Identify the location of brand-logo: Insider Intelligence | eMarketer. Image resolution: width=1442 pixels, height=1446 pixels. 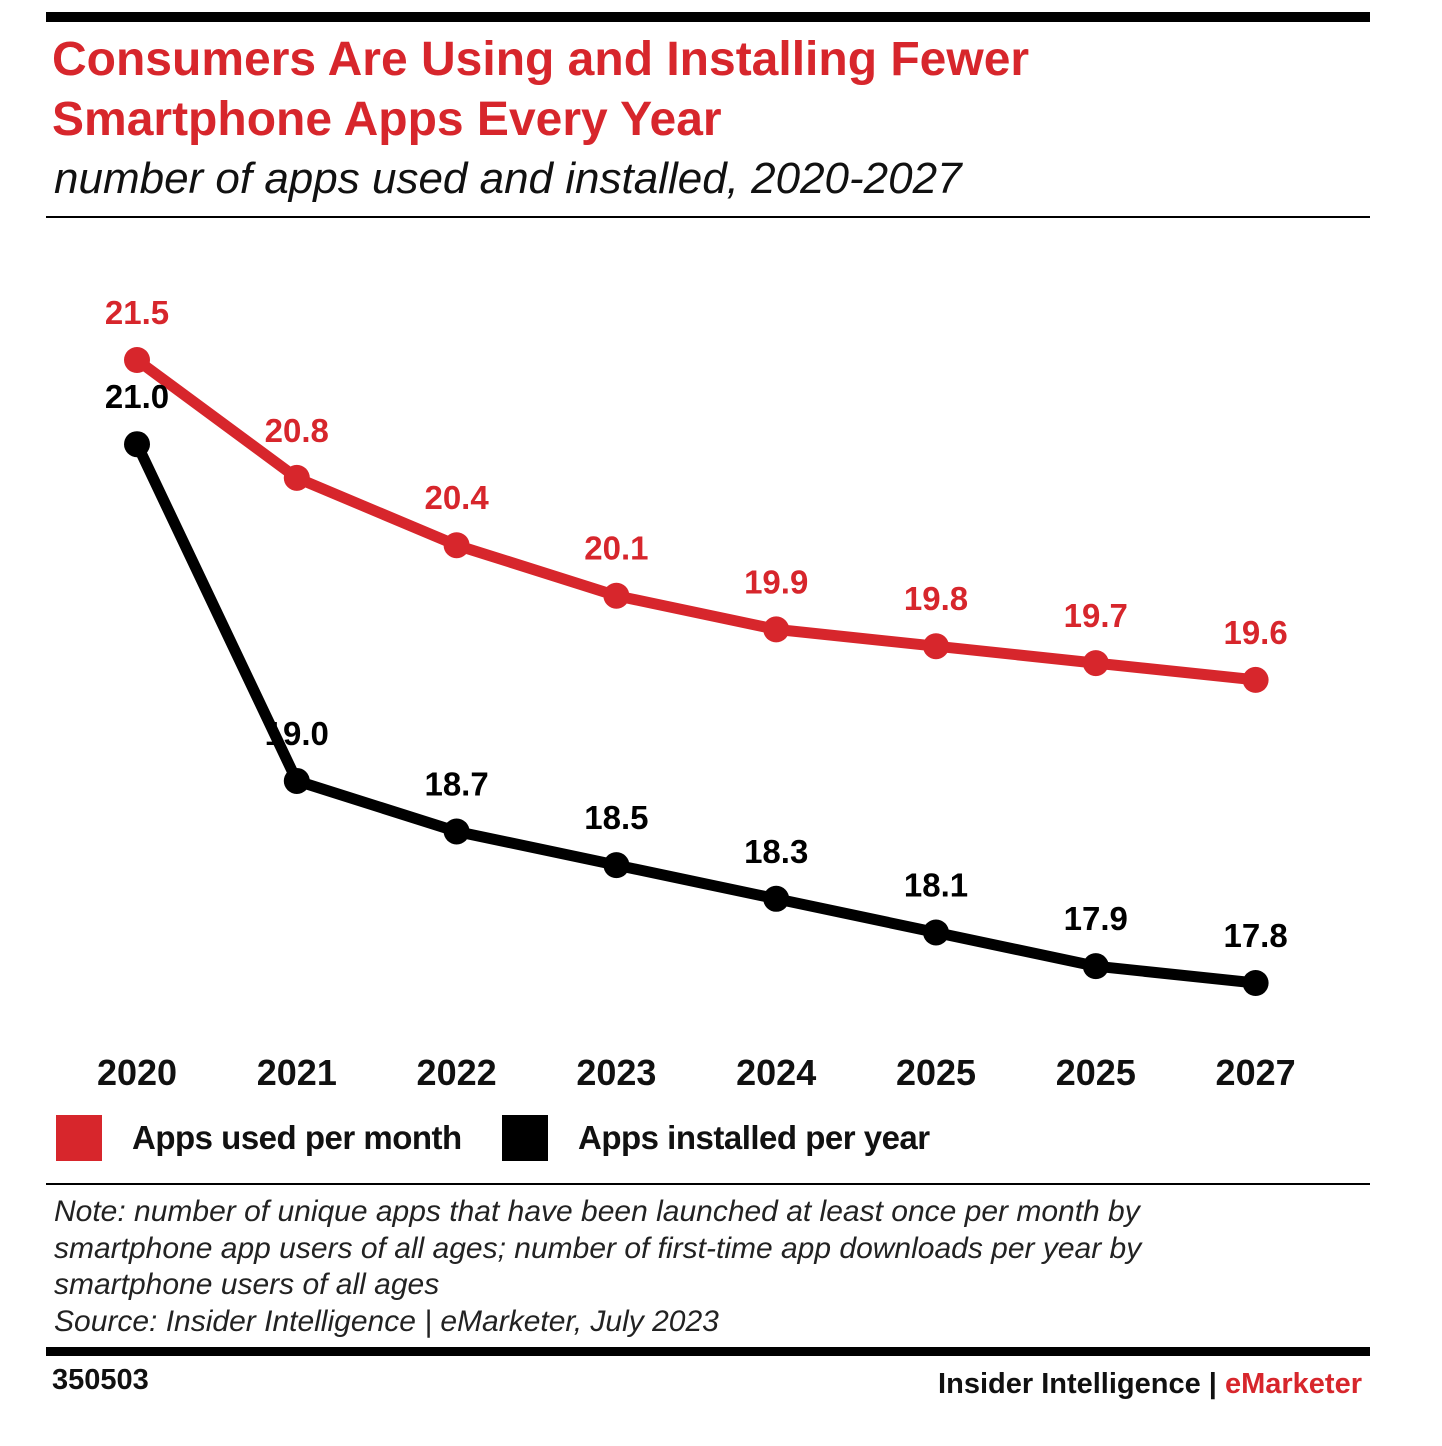
(1150, 1384).